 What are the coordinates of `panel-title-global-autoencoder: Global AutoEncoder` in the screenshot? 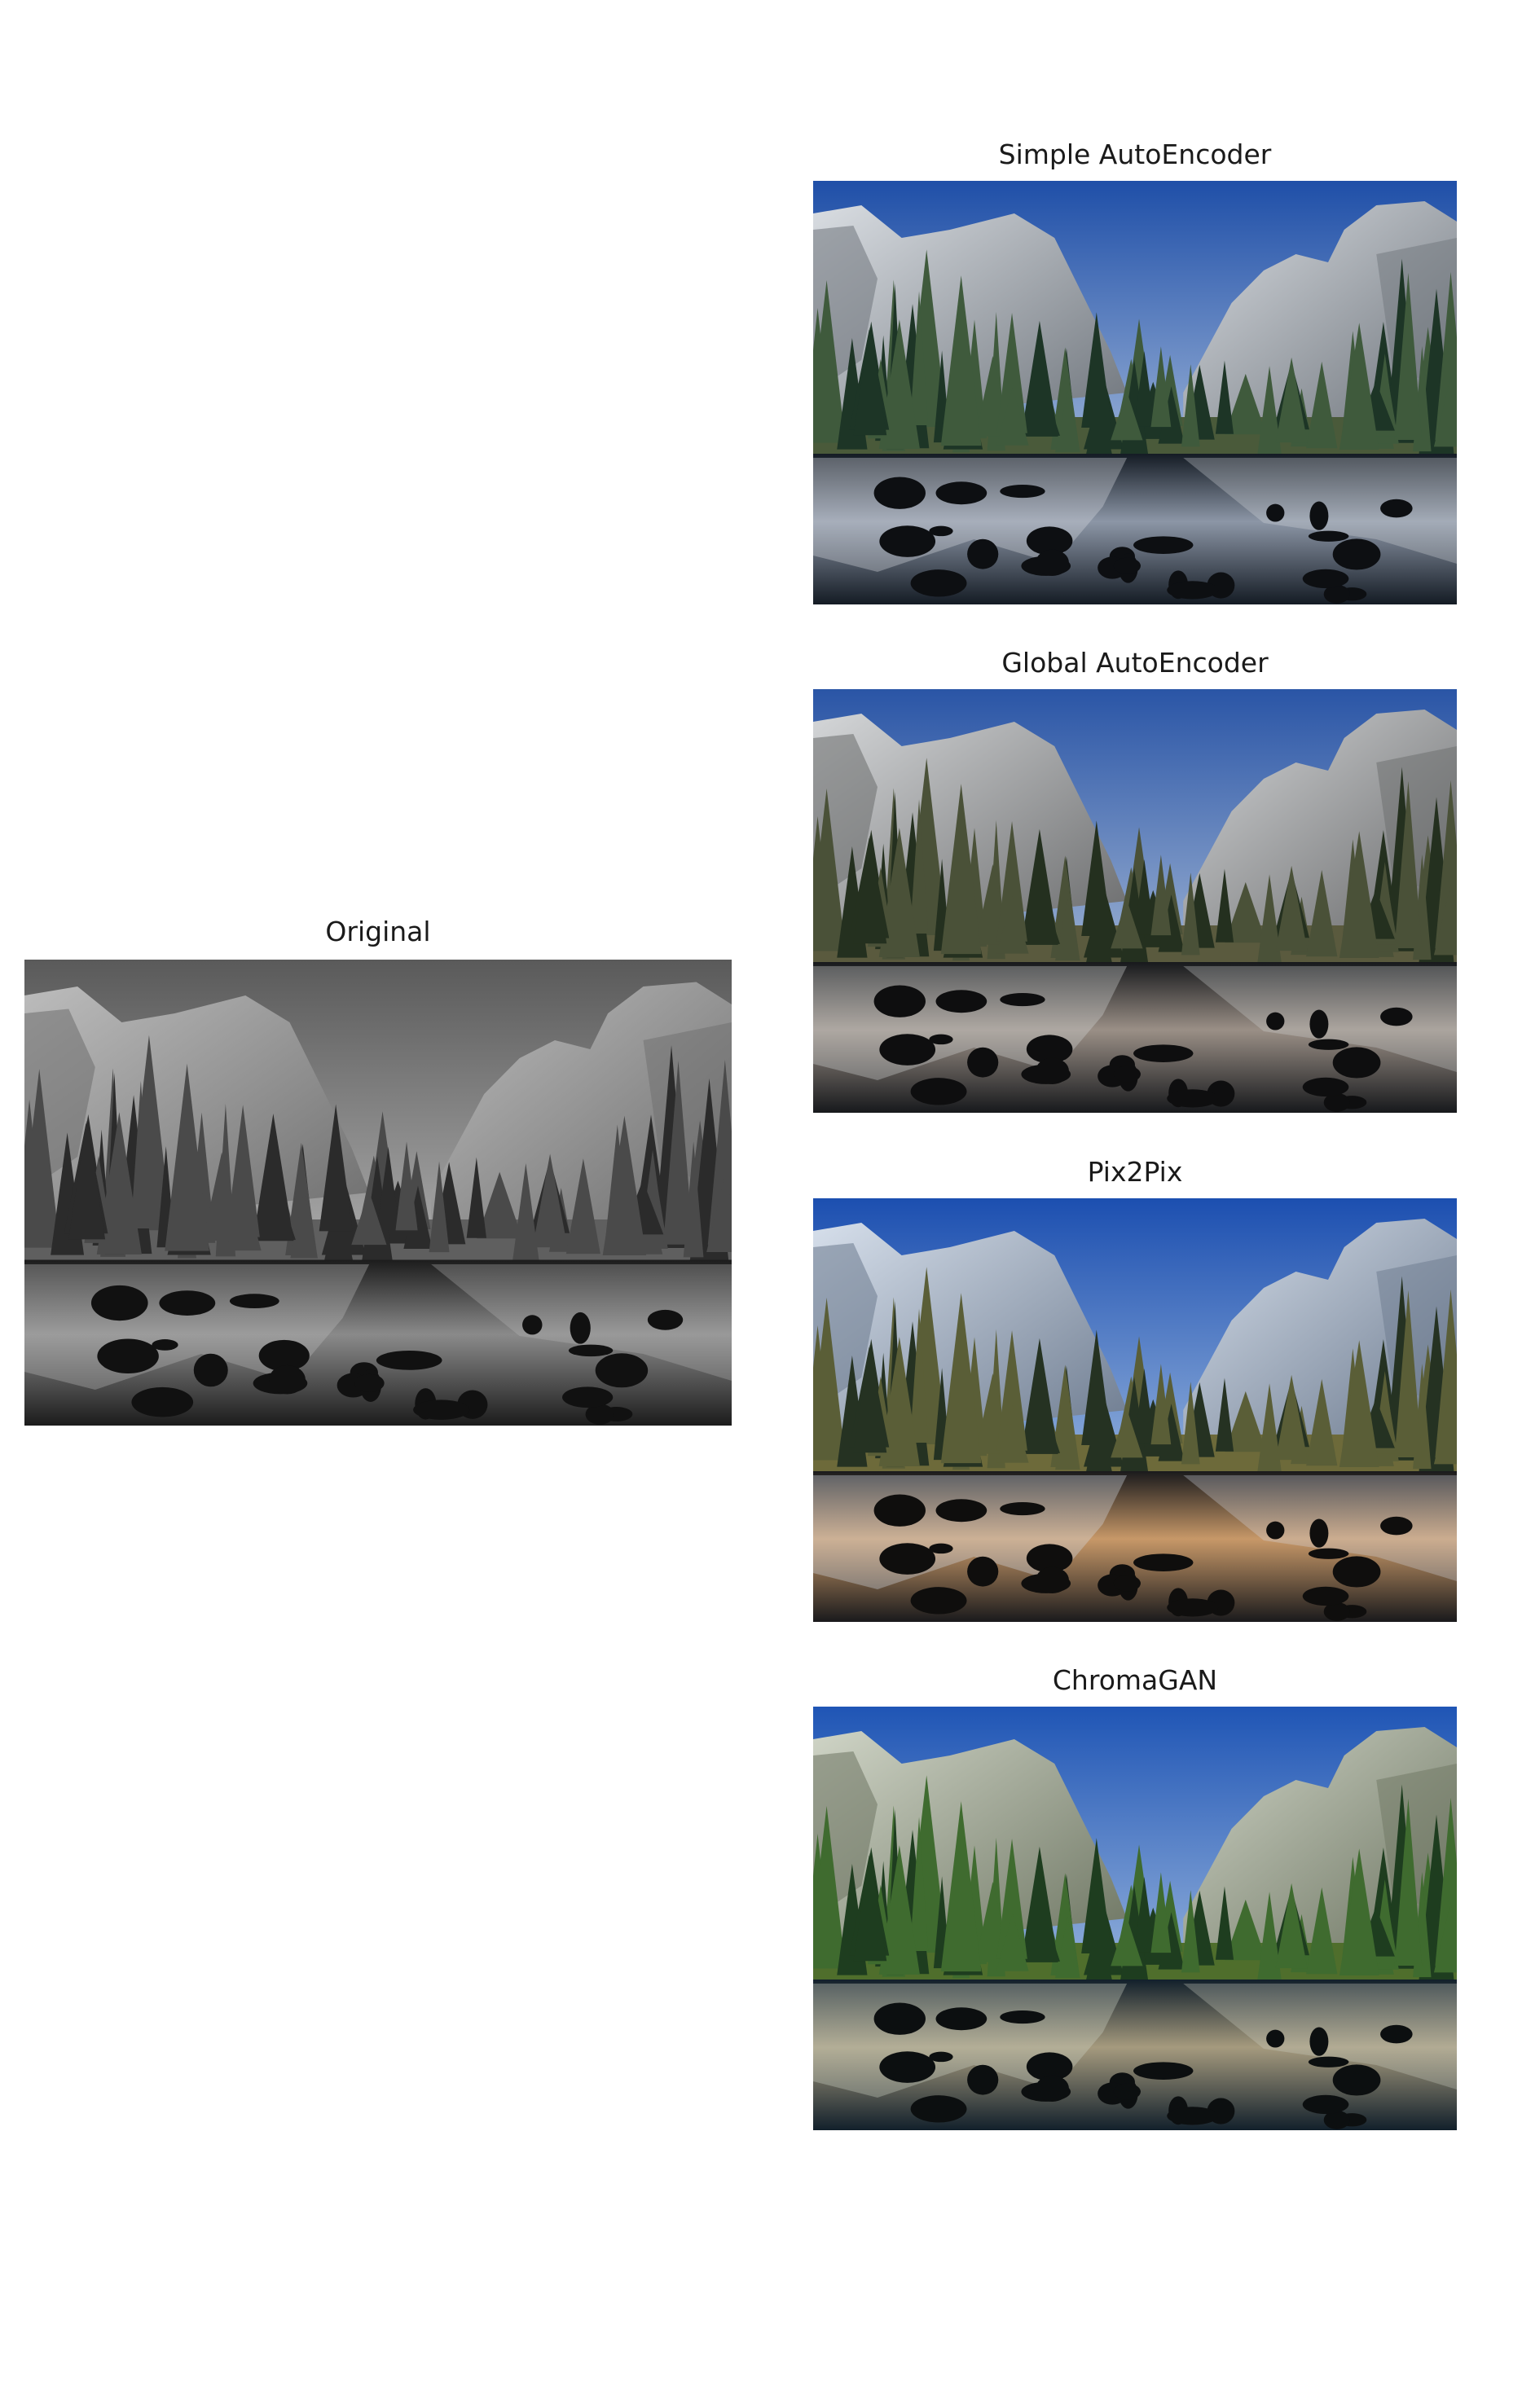 It's located at (1135, 663).